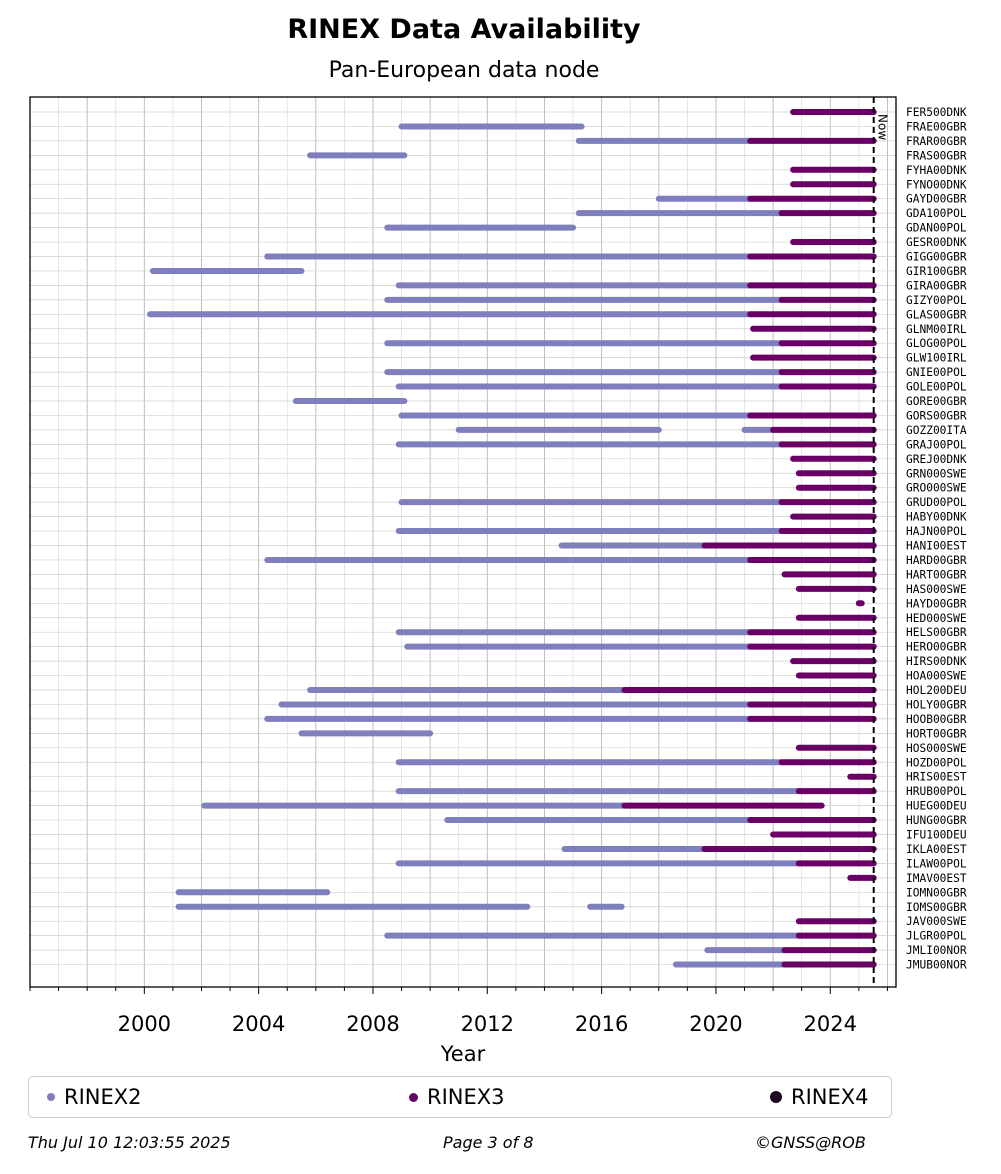 This screenshot has height=1174, width=1001. What do you see at coordinates (936, 329) in the screenshot?
I see `station-label: GLNM00IRL` at bounding box center [936, 329].